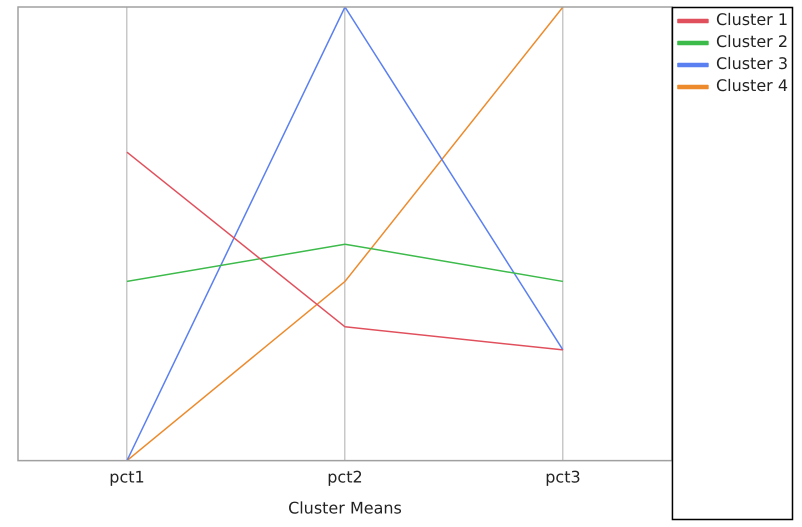  Describe the element at coordinates (127, 476) in the screenshot. I see `x-tick-label: pct1` at that location.